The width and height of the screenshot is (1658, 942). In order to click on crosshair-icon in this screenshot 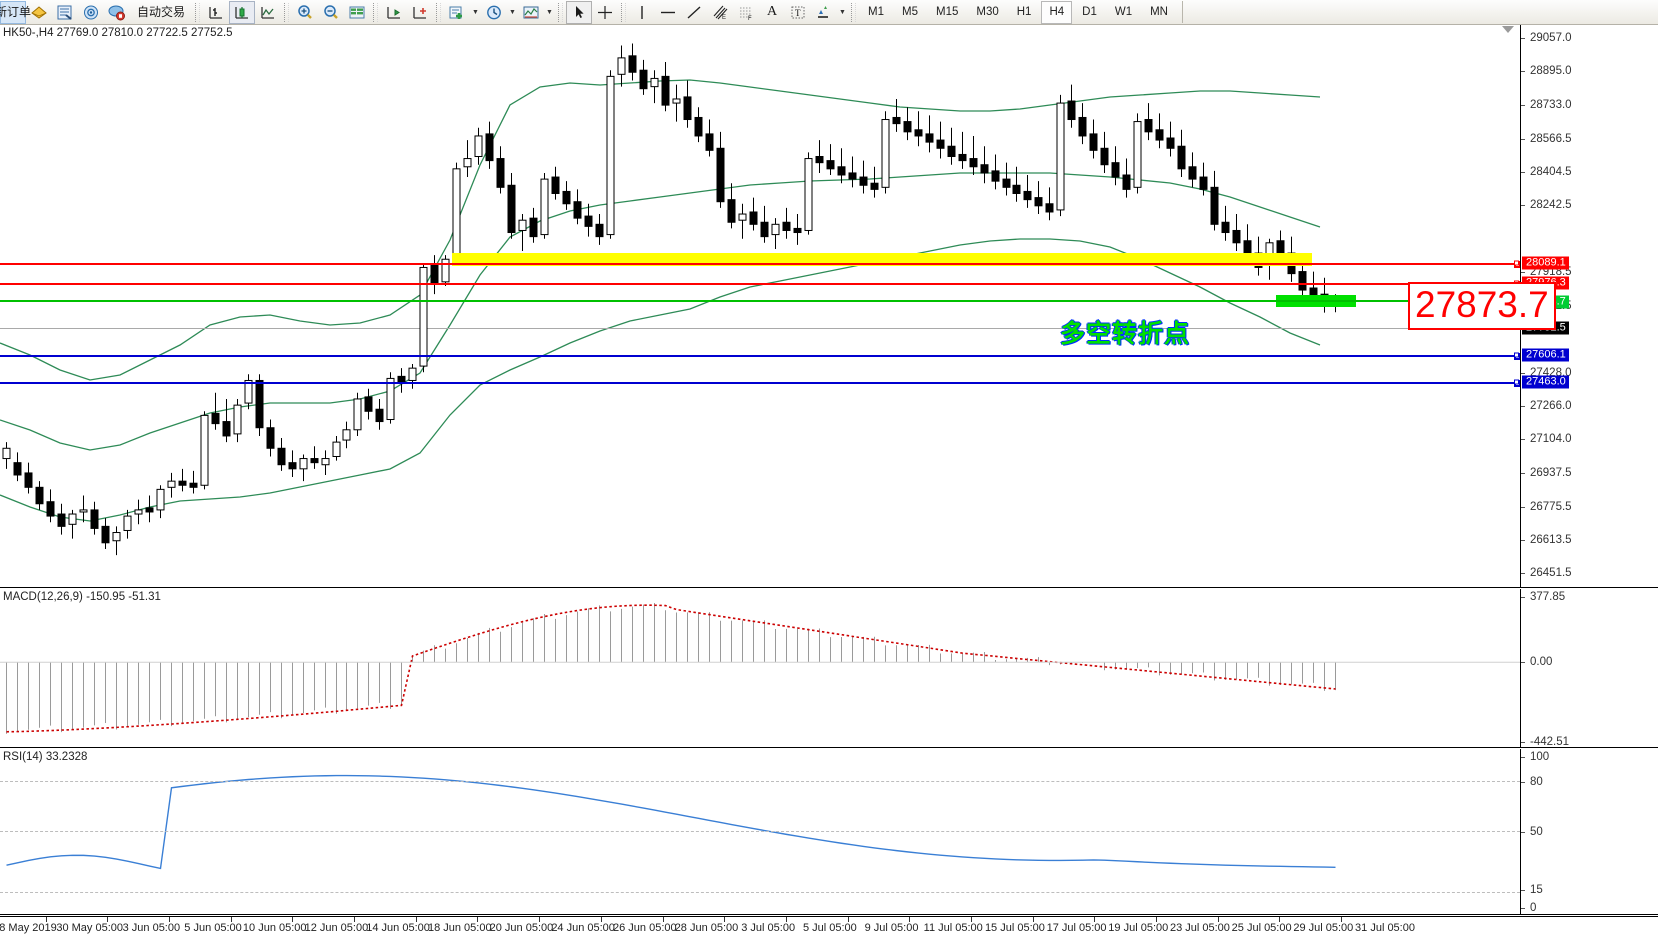, I will do `click(605, 12)`.